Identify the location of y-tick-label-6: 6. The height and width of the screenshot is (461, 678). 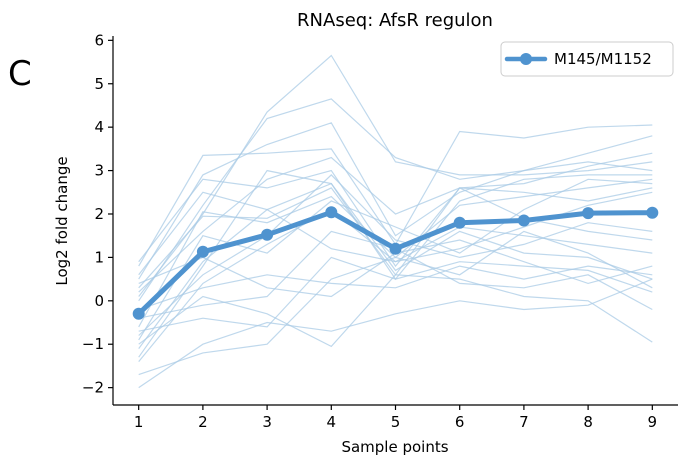
(99, 40).